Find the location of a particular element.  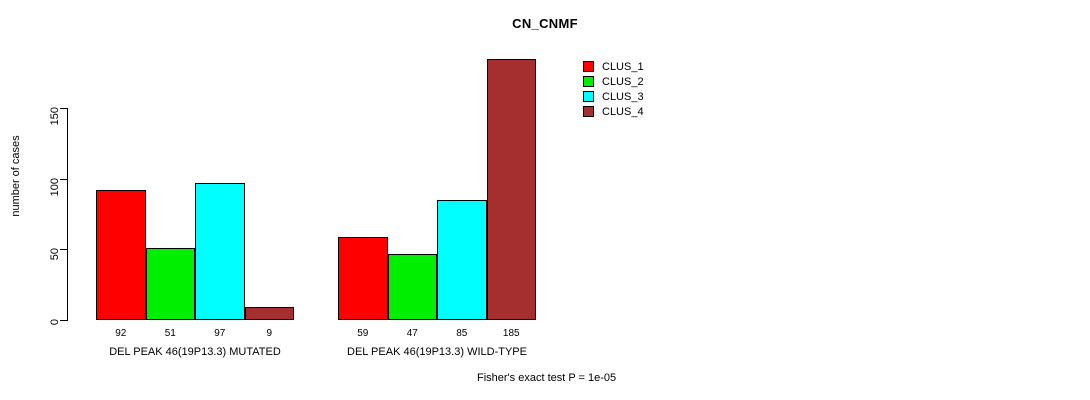

y-axis-line is located at coordinates (67, 214).